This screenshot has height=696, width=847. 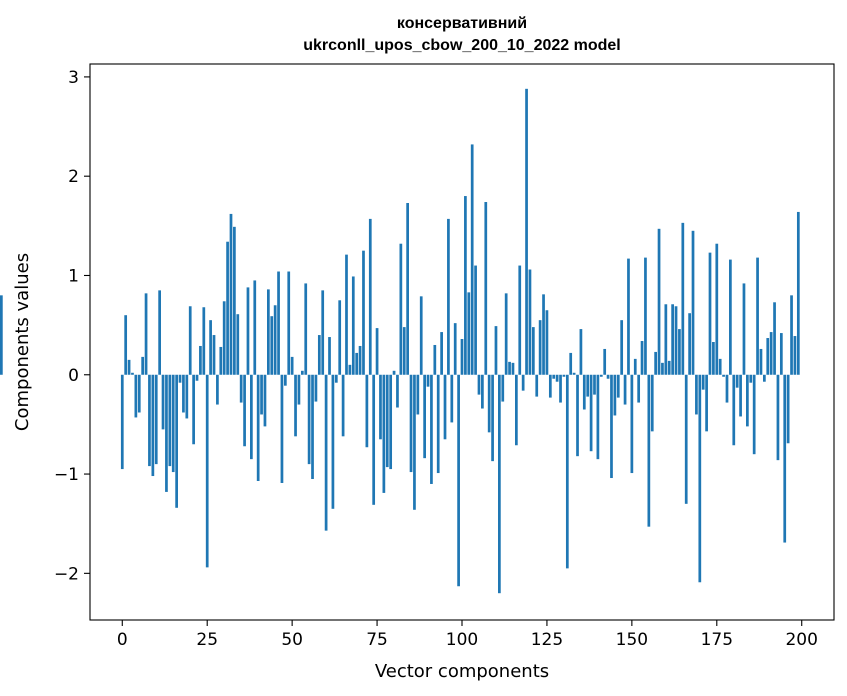 What do you see at coordinates (292, 640) in the screenshot?
I see `x-tick-label: 50` at bounding box center [292, 640].